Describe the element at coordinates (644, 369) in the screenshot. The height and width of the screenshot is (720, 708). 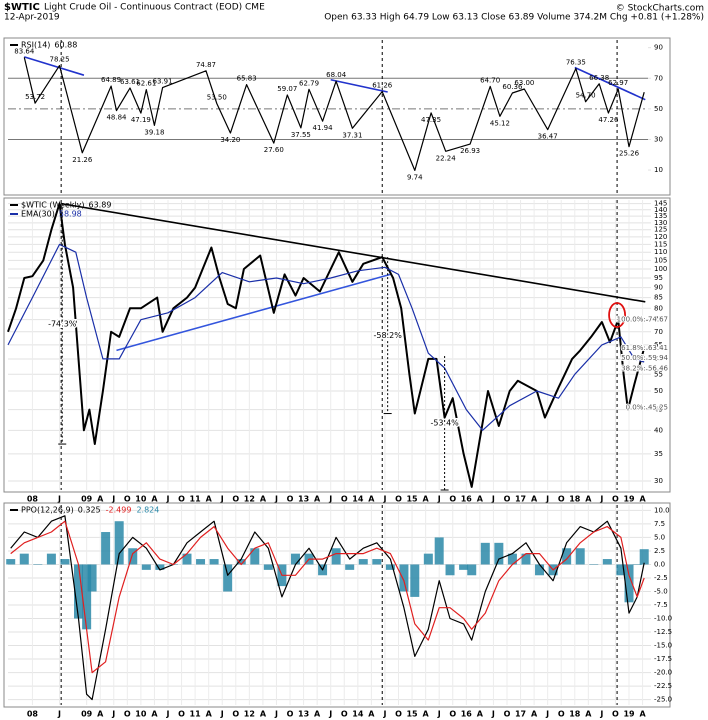
I see `fib-label: 38.2%: 56.46` at that location.